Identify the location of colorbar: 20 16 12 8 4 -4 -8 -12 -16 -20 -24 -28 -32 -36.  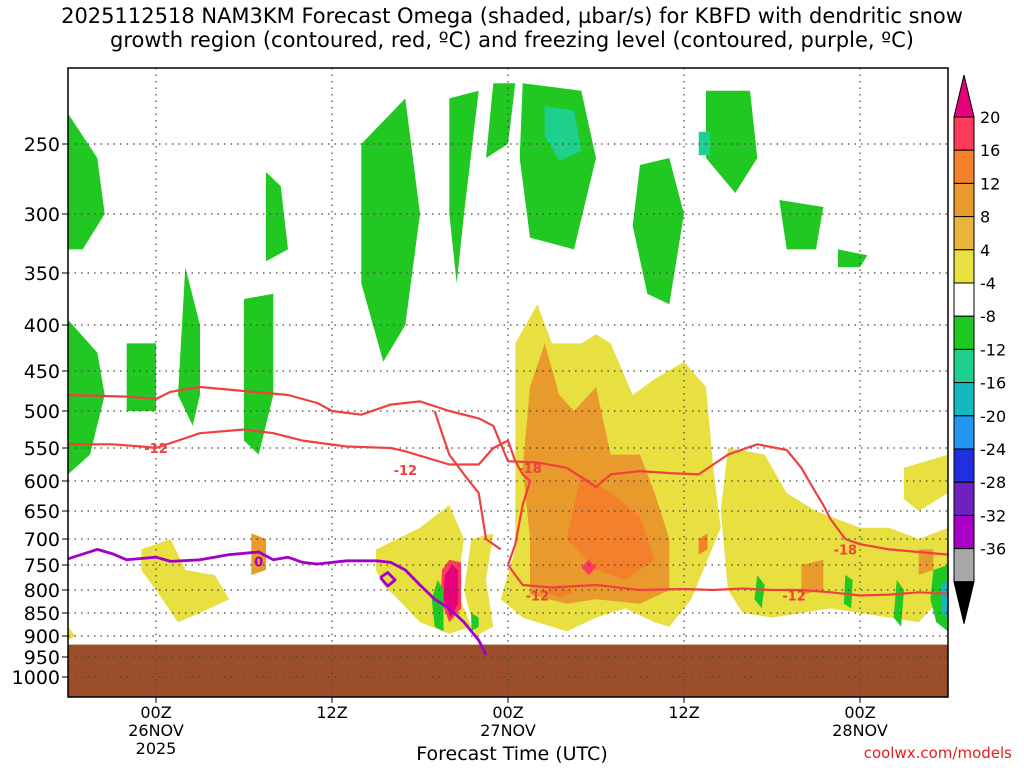
(979, 349).